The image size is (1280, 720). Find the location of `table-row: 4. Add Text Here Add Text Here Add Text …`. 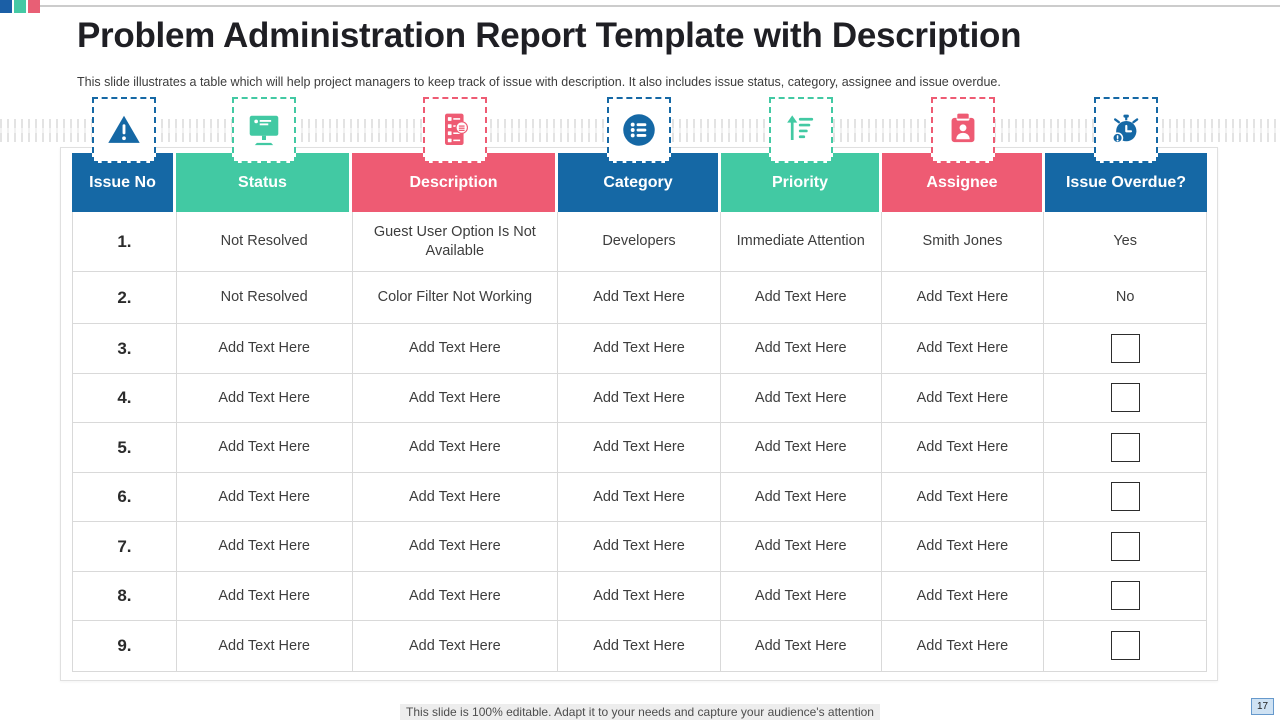

table-row: 4. Add Text Here Add Text Here Add Text … is located at coordinates (639, 398).